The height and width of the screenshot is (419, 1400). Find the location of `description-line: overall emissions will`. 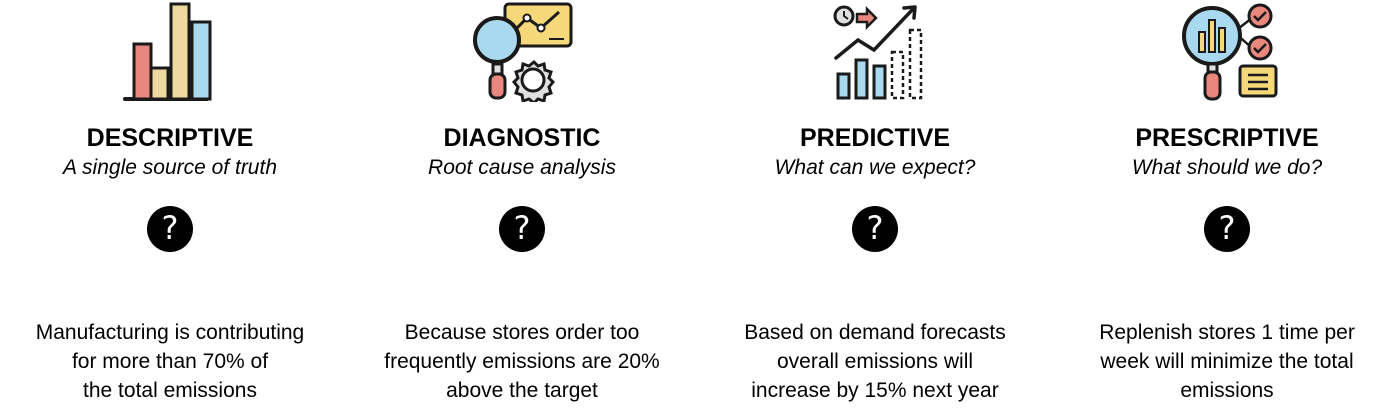

description-line: overall emissions will is located at coordinates (875, 361).